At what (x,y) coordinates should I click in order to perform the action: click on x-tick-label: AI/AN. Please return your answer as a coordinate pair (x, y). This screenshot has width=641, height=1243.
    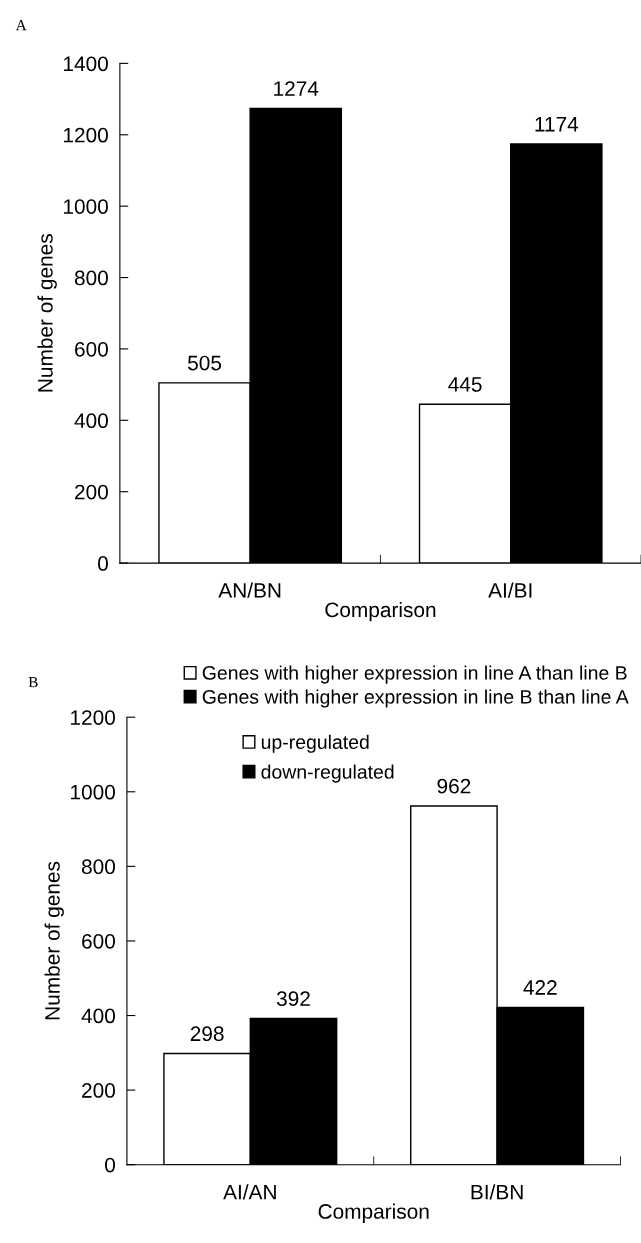
    Looking at the image, I should click on (249, 1192).